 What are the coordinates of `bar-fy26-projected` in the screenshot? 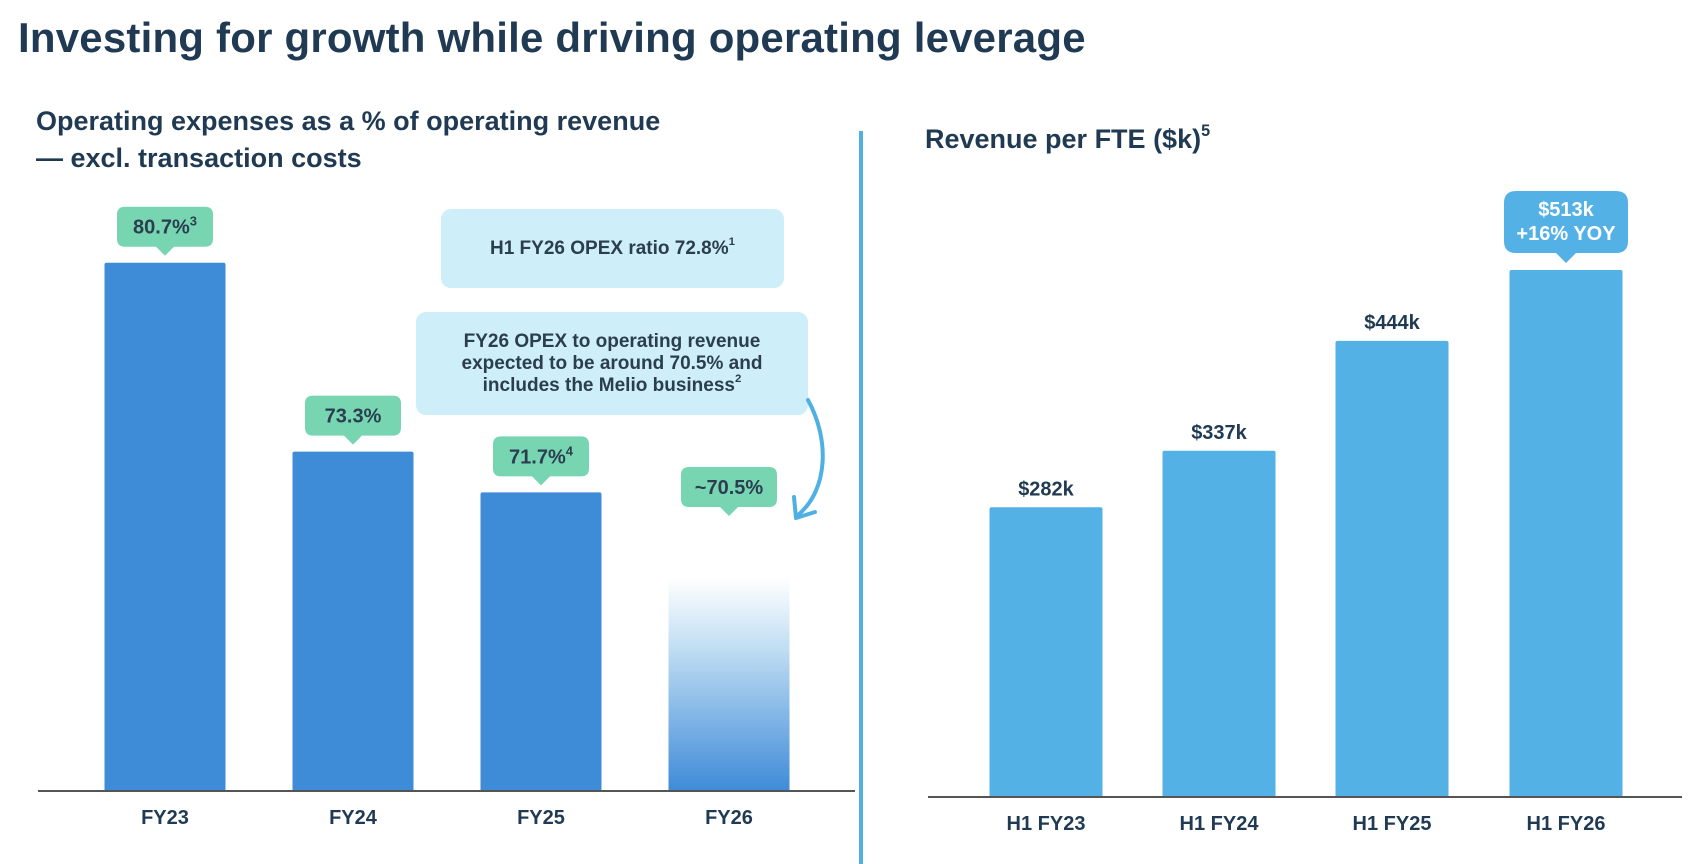 It's located at (729, 684).